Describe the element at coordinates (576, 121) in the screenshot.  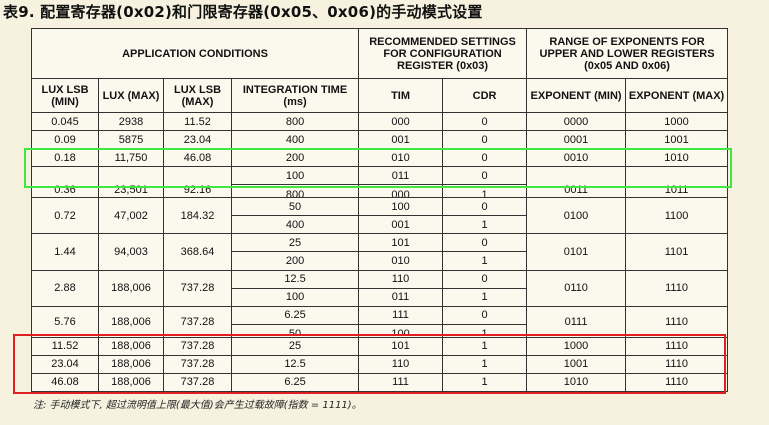
I see `cell-exponent-min: 0000` at that location.